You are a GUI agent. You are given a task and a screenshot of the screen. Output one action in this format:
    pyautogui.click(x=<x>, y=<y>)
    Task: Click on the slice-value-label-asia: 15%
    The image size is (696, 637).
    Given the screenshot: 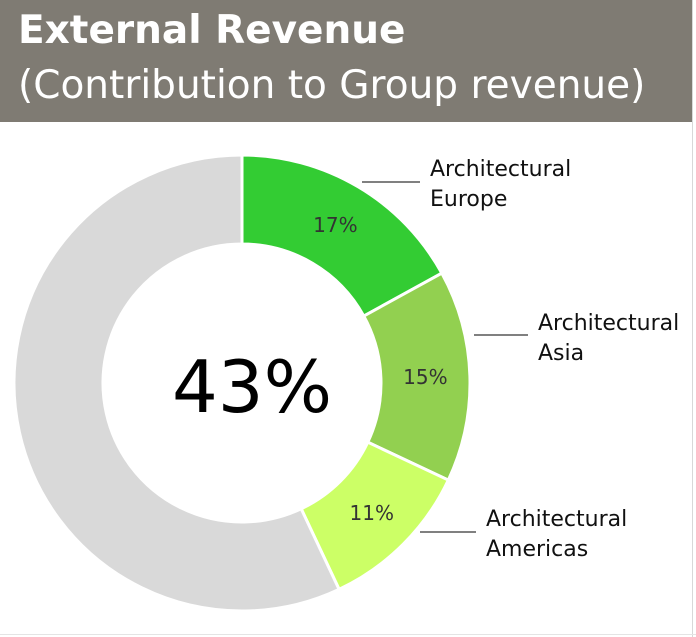 What is the action you would take?
    pyautogui.click(x=425, y=377)
    